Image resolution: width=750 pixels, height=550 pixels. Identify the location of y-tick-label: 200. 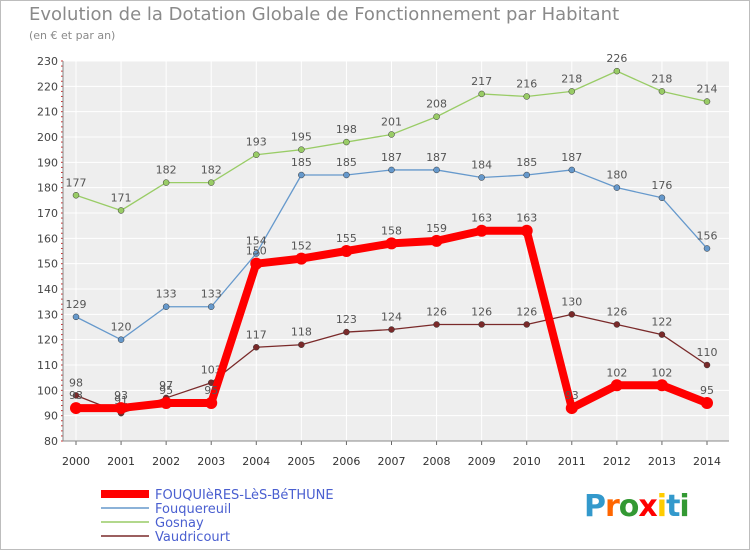
(47, 137).